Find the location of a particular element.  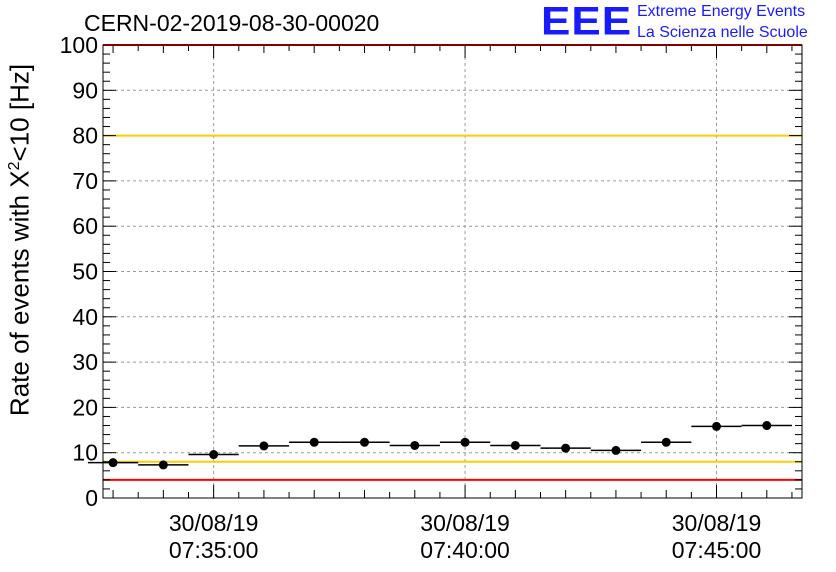

y-tick-label: 60 is located at coordinates (85, 226).